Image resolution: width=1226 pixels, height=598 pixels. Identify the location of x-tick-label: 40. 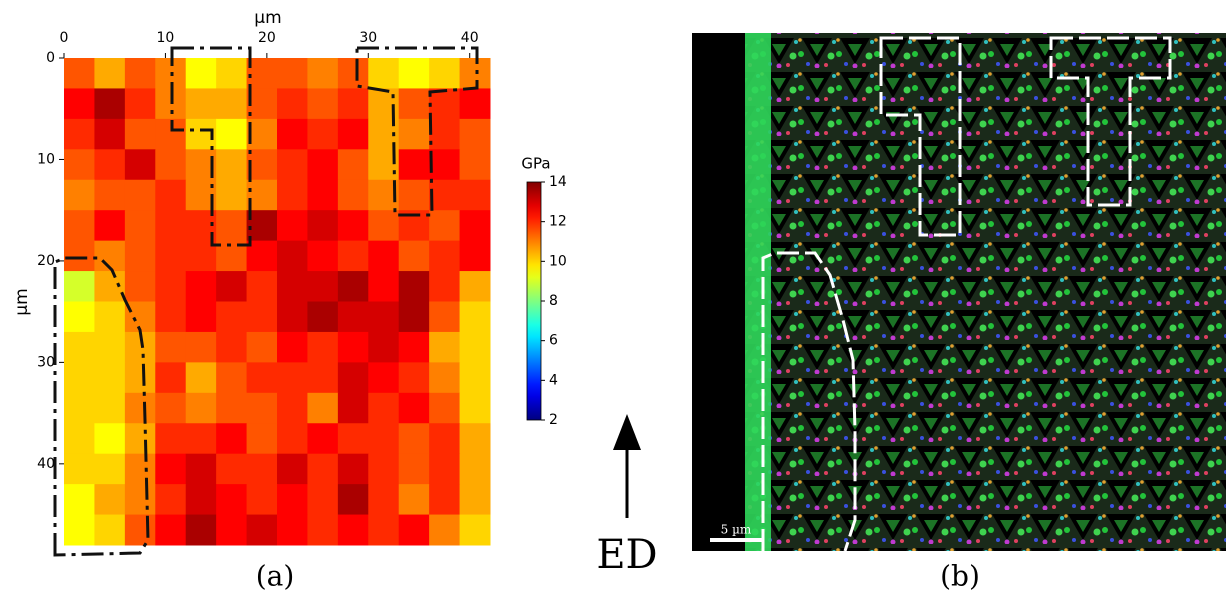
(470, 38).